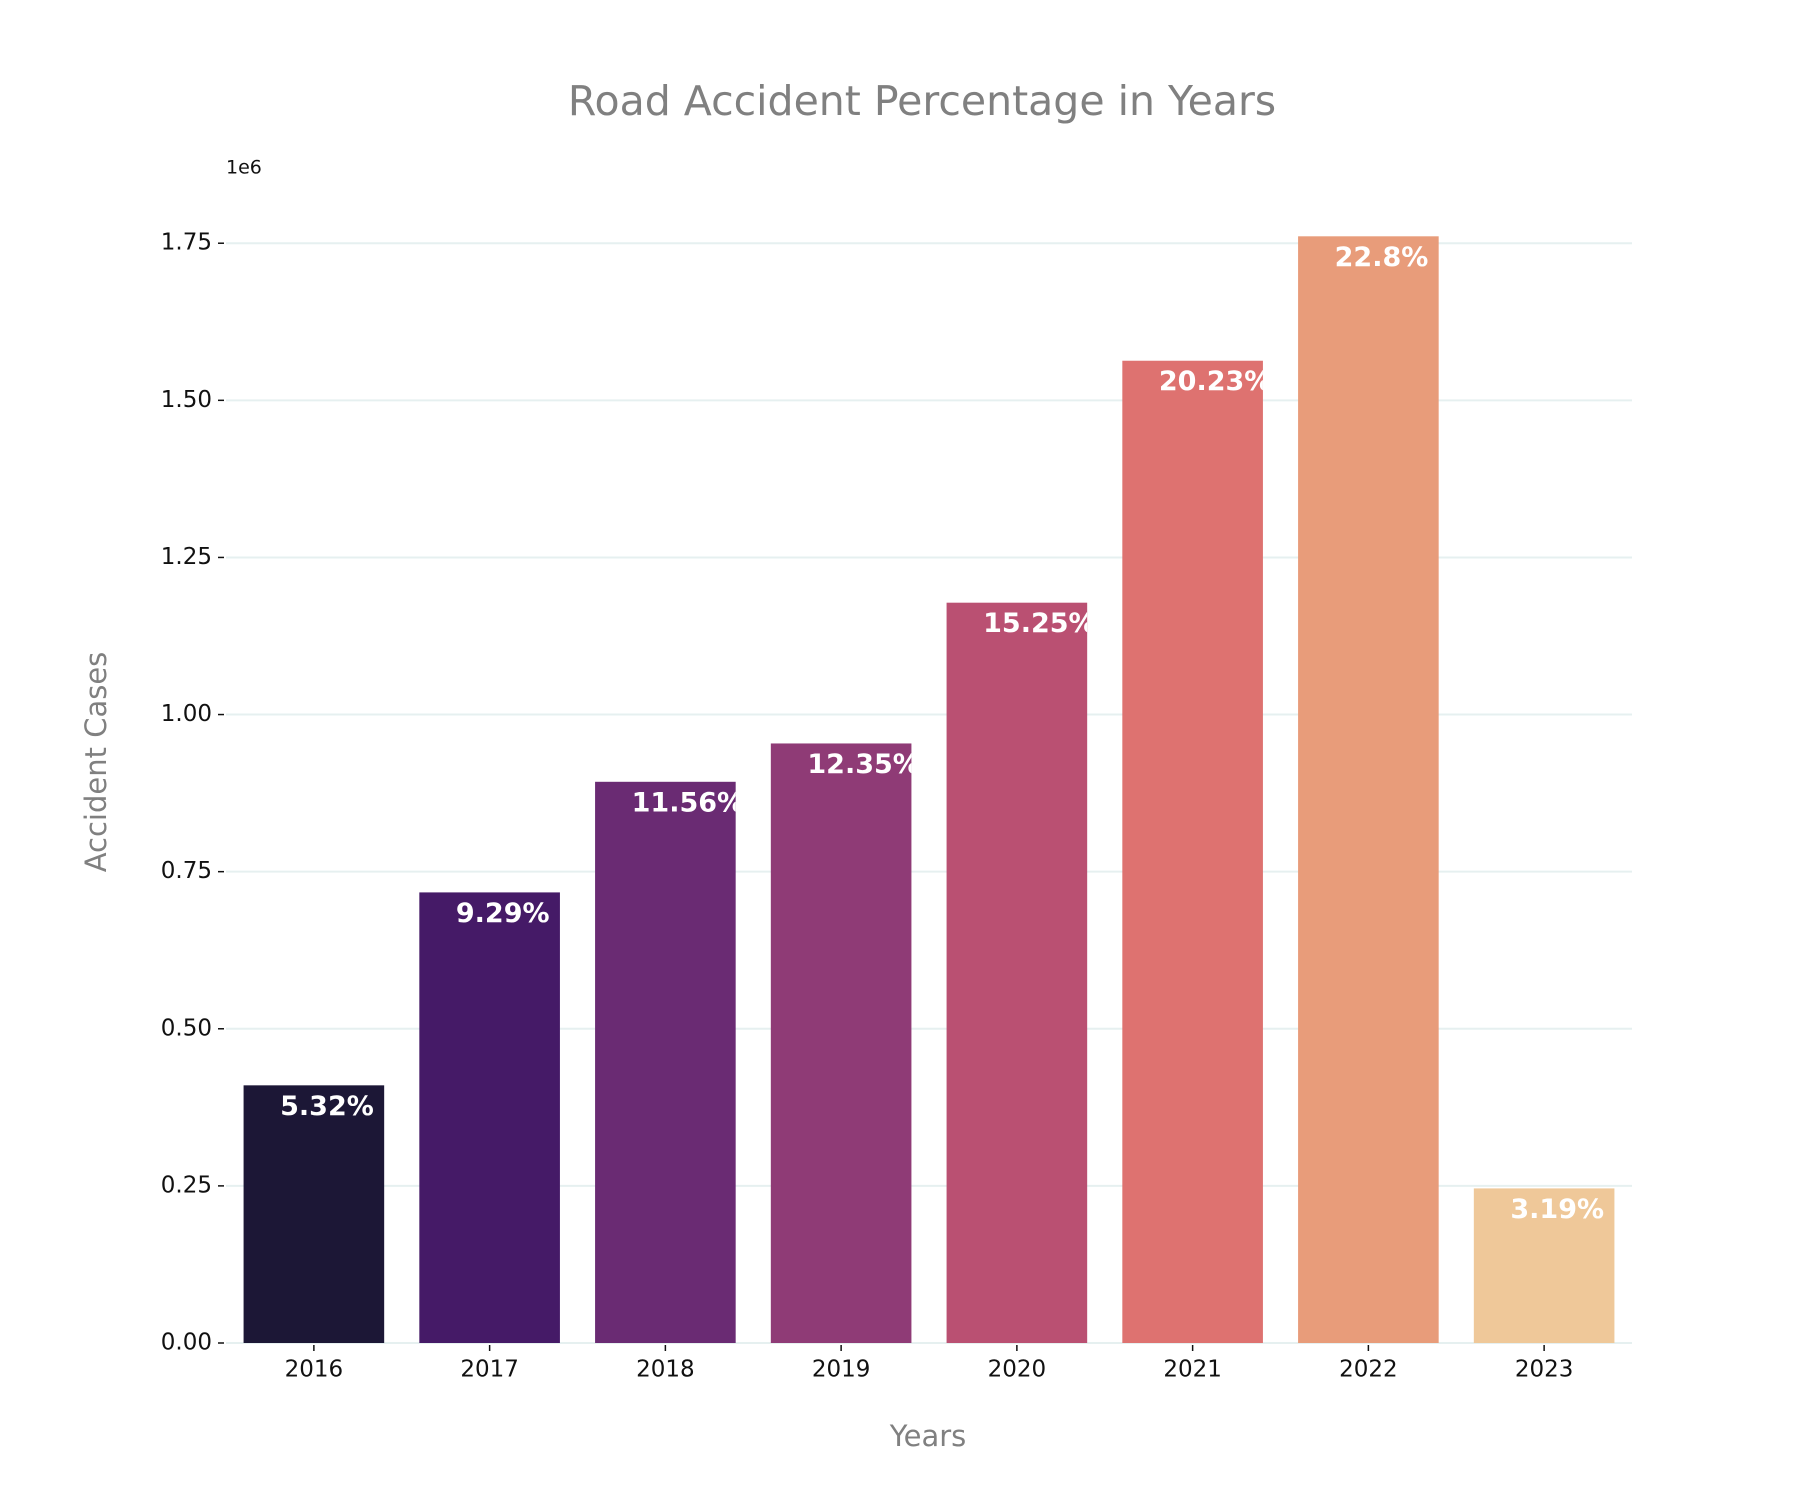 This screenshot has height=1500, width=1800. I want to click on y-tick-label: 0.00, so click(186, 1343).